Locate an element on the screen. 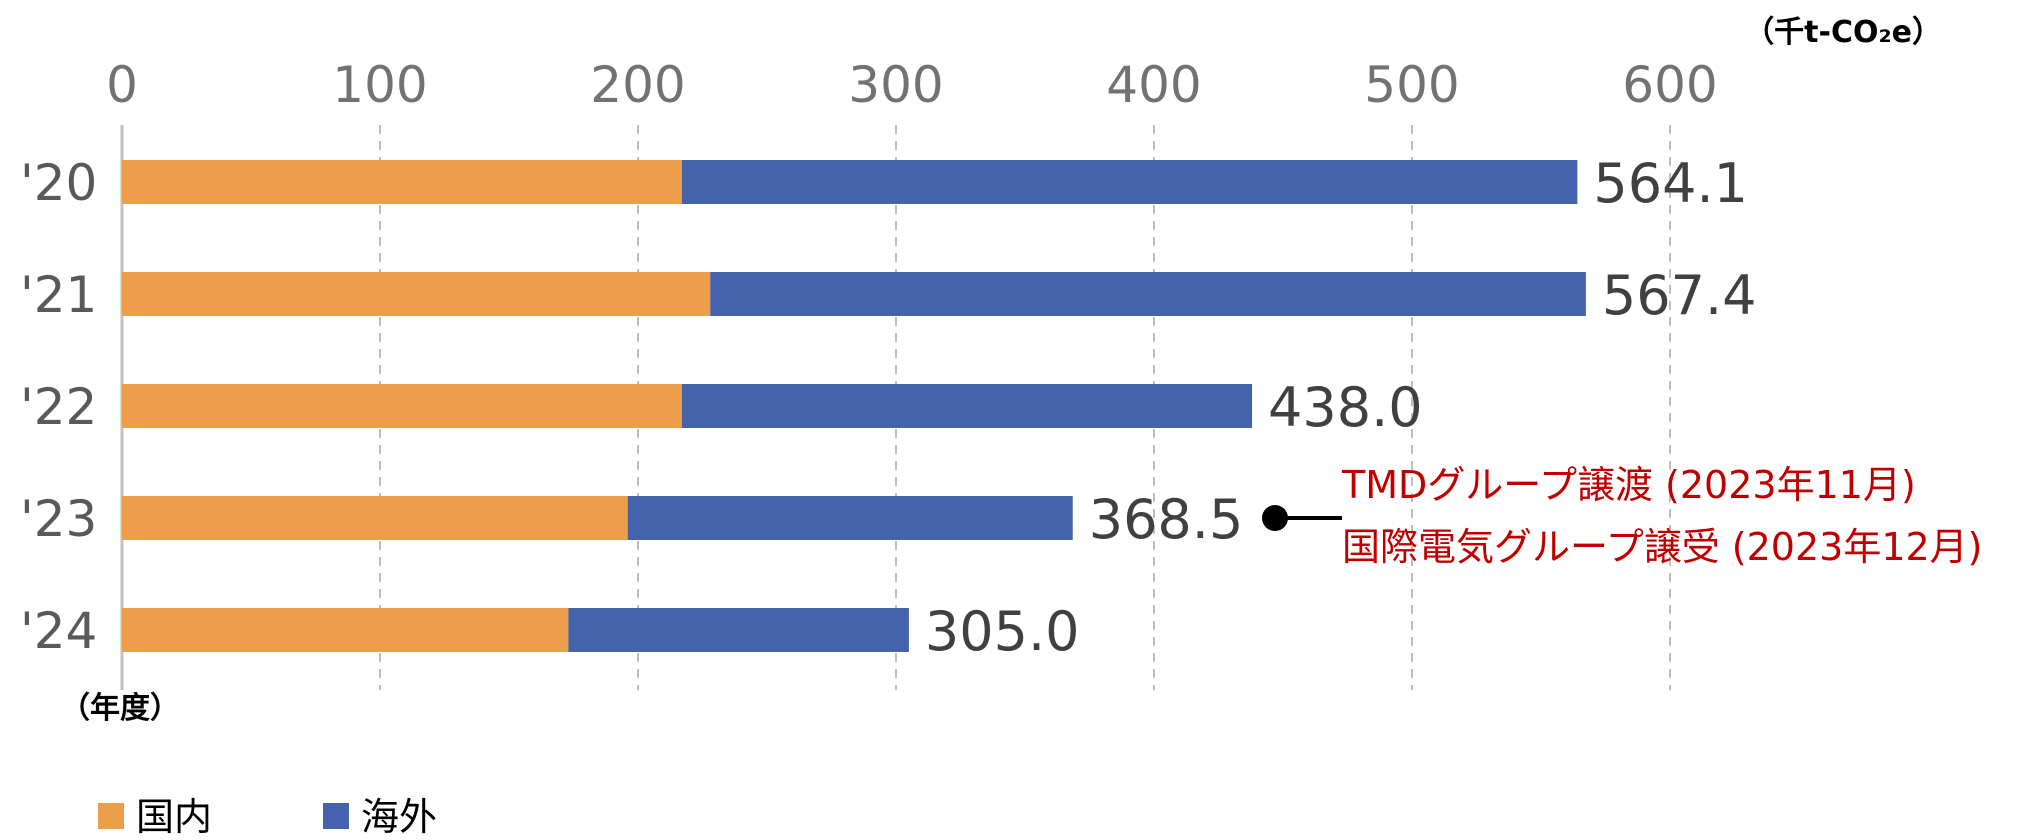  category-axis-label: （年度） is located at coordinates (120, 708).